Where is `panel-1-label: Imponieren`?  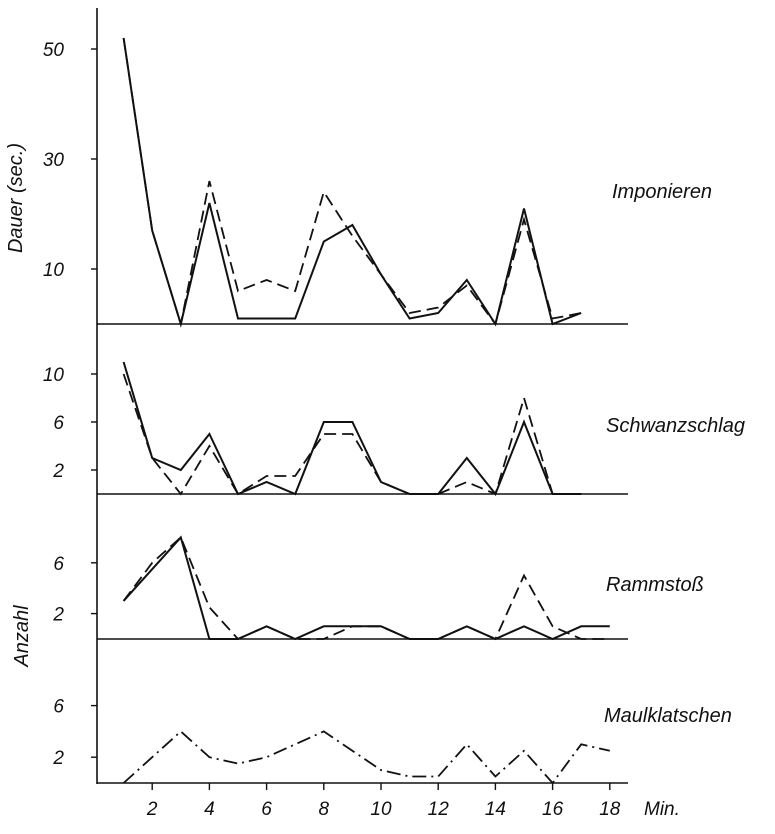
panel-1-label: Imponieren is located at coordinates (662, 192).